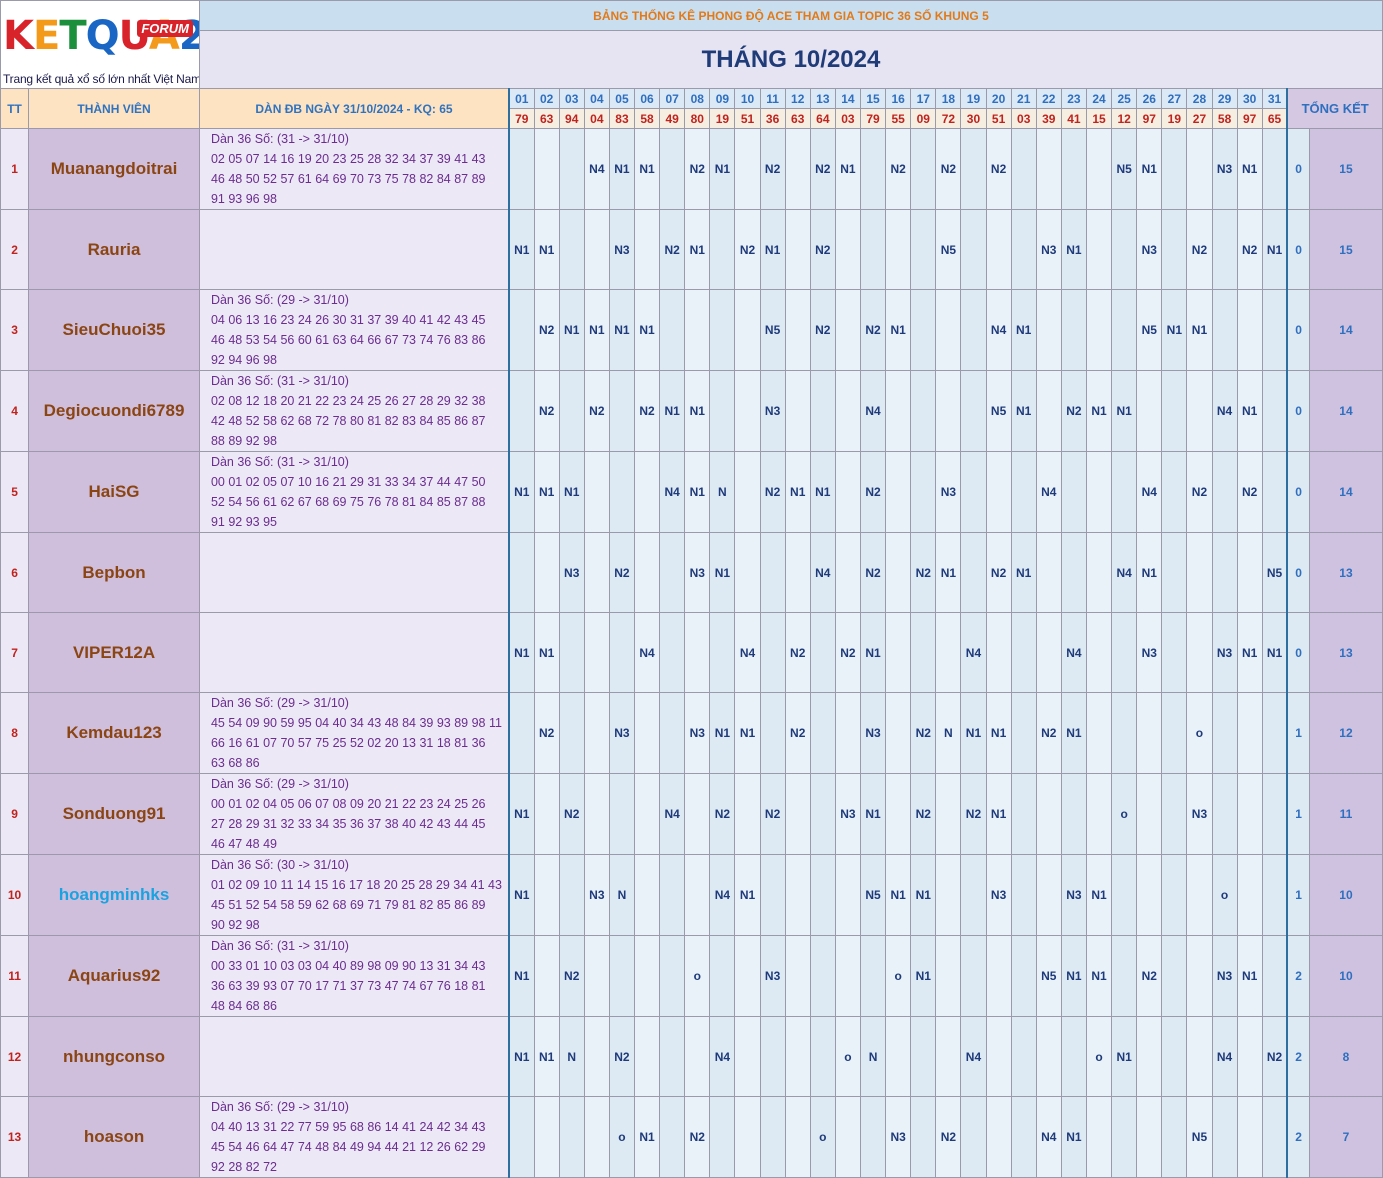 The image size is (1383, 1178). I want to click on member-name: Aquarius92, so click(114, 976).